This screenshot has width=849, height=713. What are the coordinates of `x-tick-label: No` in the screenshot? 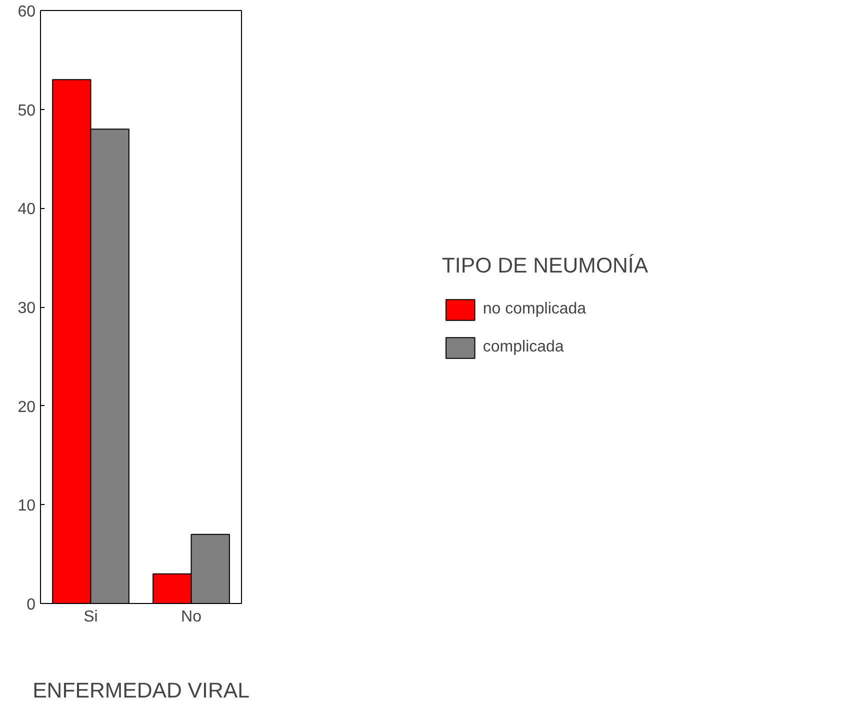 It's located at (191, 617).